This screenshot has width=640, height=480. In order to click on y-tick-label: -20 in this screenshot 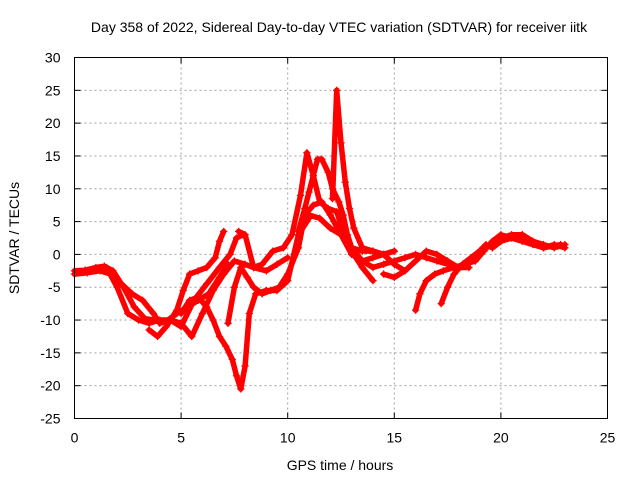, I will do `click(50, 386)`.